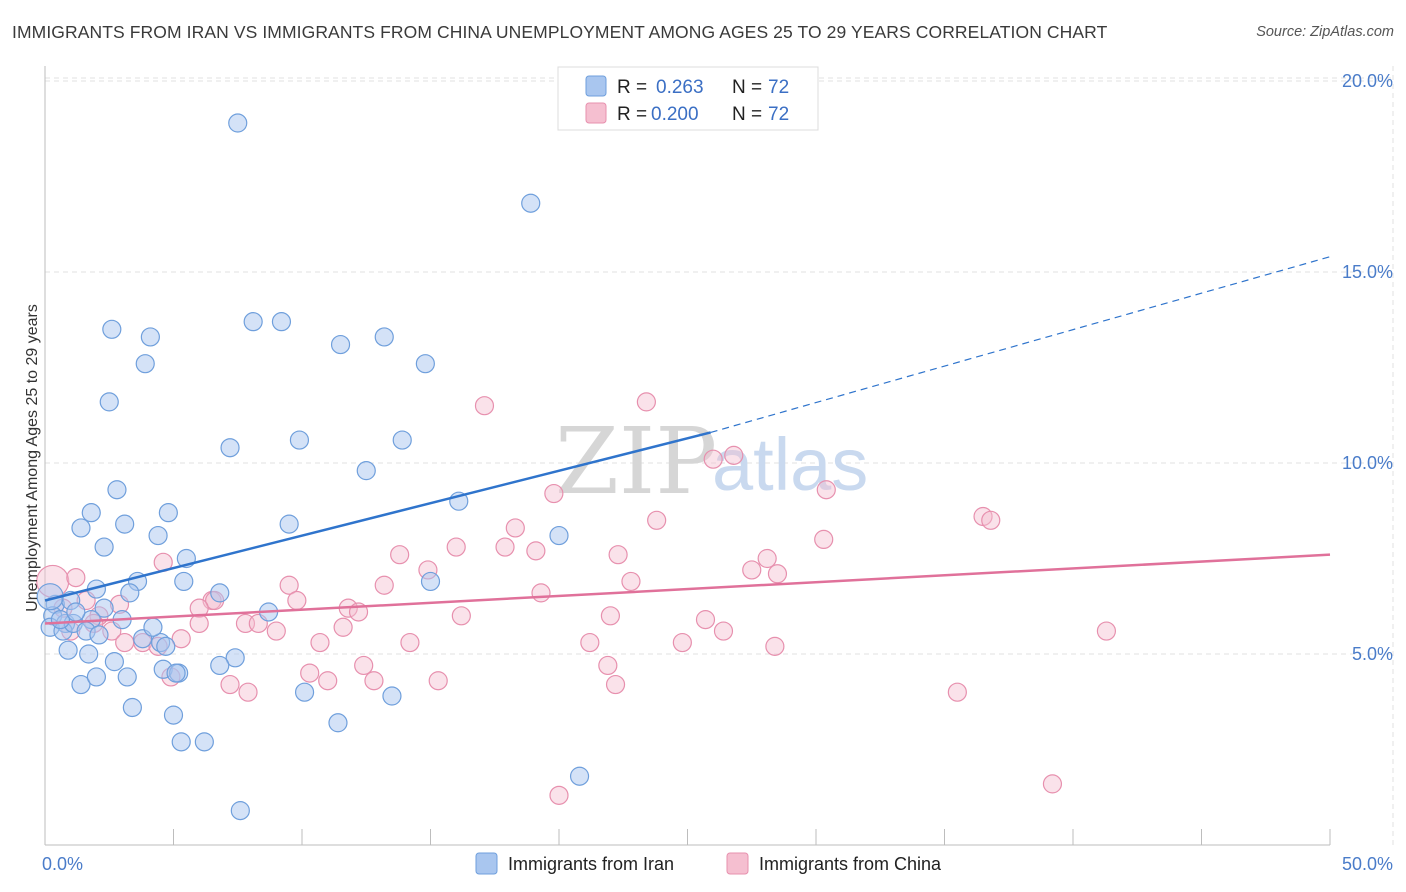 The height and width of the screenshot is (892, 1406). What do you see at coordinates (1367, 272) in the screenshot?
I see `y-tick-label: 15.0%` at bounding box center [1367, 272].